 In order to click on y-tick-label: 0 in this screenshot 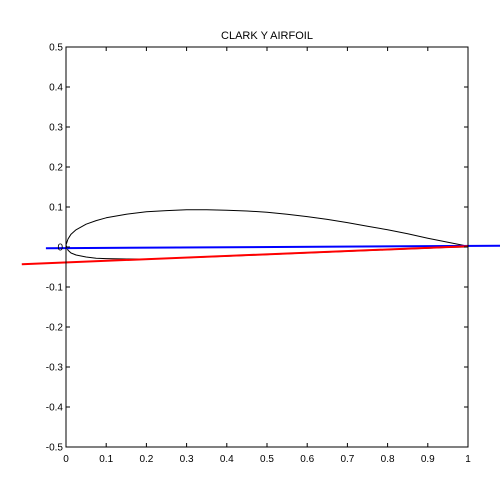, I will do `click(60, 248)`.